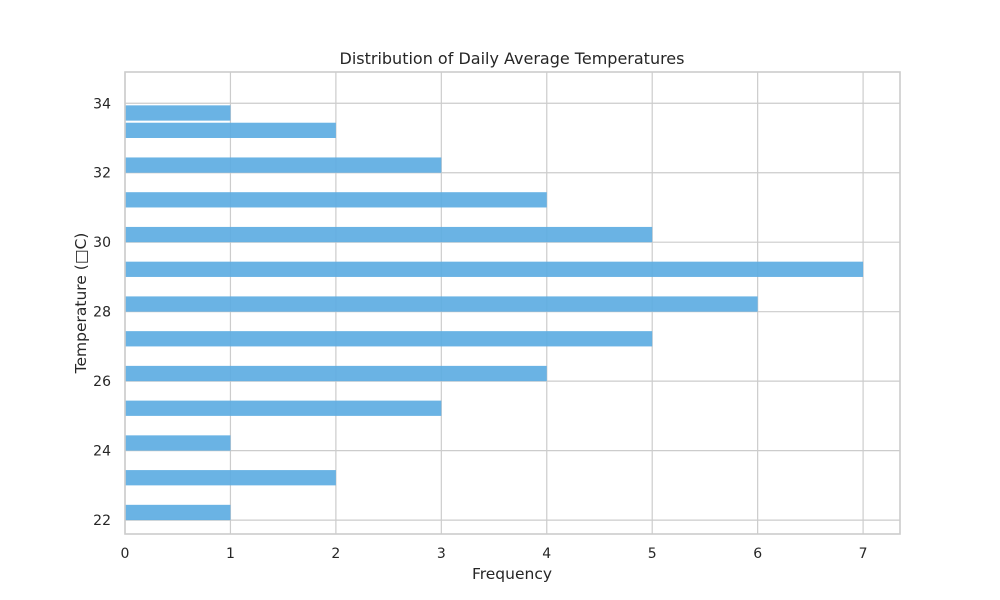 The width and height of the screenshot is (1000, 600). What do you see at coordinates (125, 554) in the screenshot?
I see `x-tick-label: 0` at bounding box center [125, 554].